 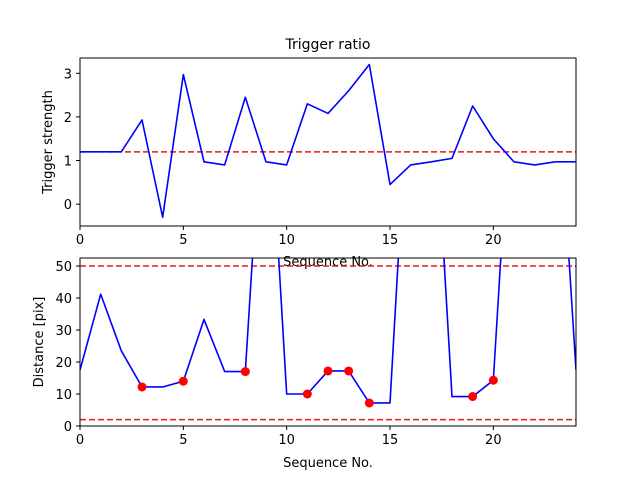 I want to click on y-tick-label: 50, so click(x=63, y=267).